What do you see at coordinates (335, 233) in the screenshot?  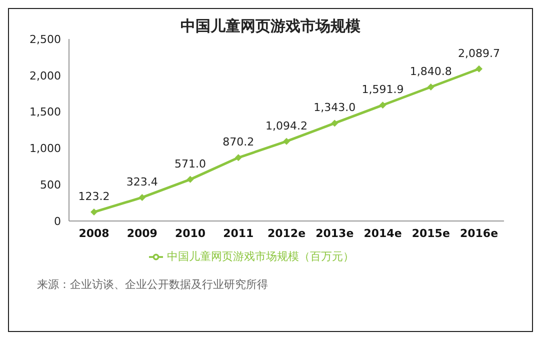 I see `x-tick-label: 2013e` at bounding box center [335, 233].